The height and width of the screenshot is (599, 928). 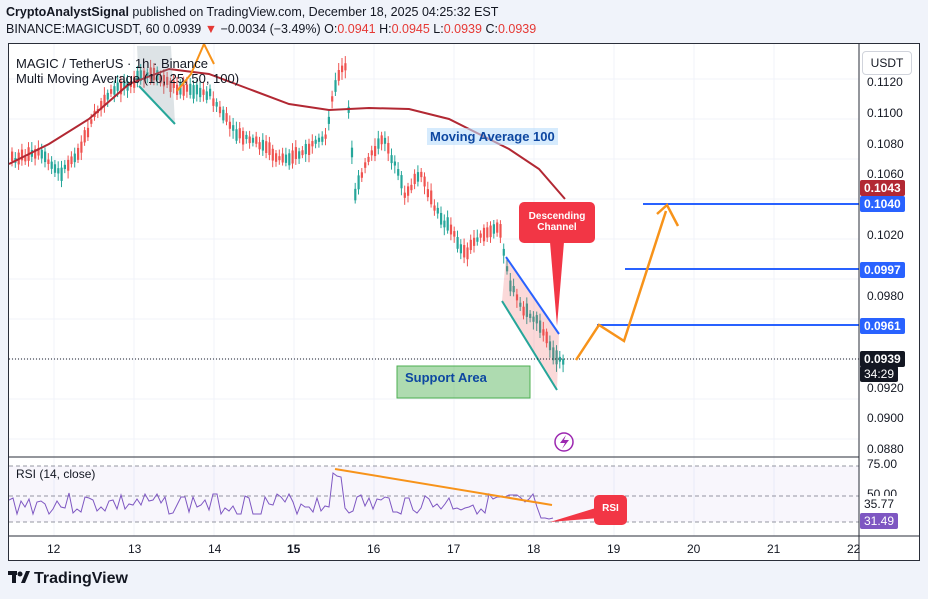 What do you see at coordinates (67, 12) in the screenshot?
I see `author-name: CryptoAnalystSignal` at bounding box center [67, 12].